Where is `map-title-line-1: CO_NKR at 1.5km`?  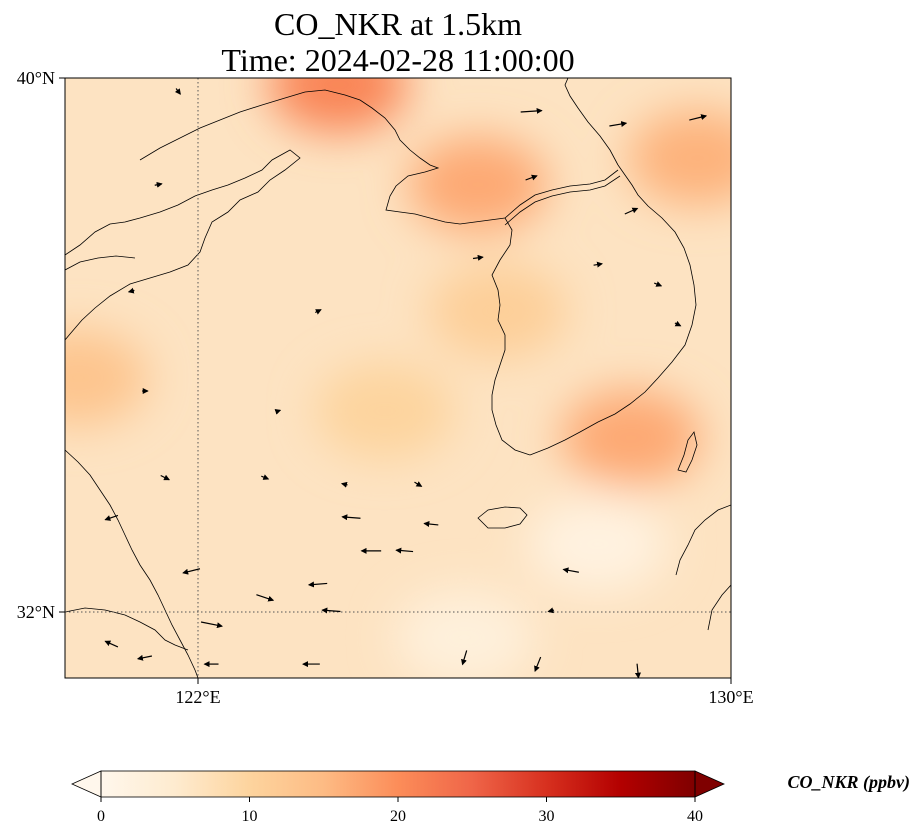
map-title-line-1: CO_NKR at 1.5km is located at coordinates (398, 24).